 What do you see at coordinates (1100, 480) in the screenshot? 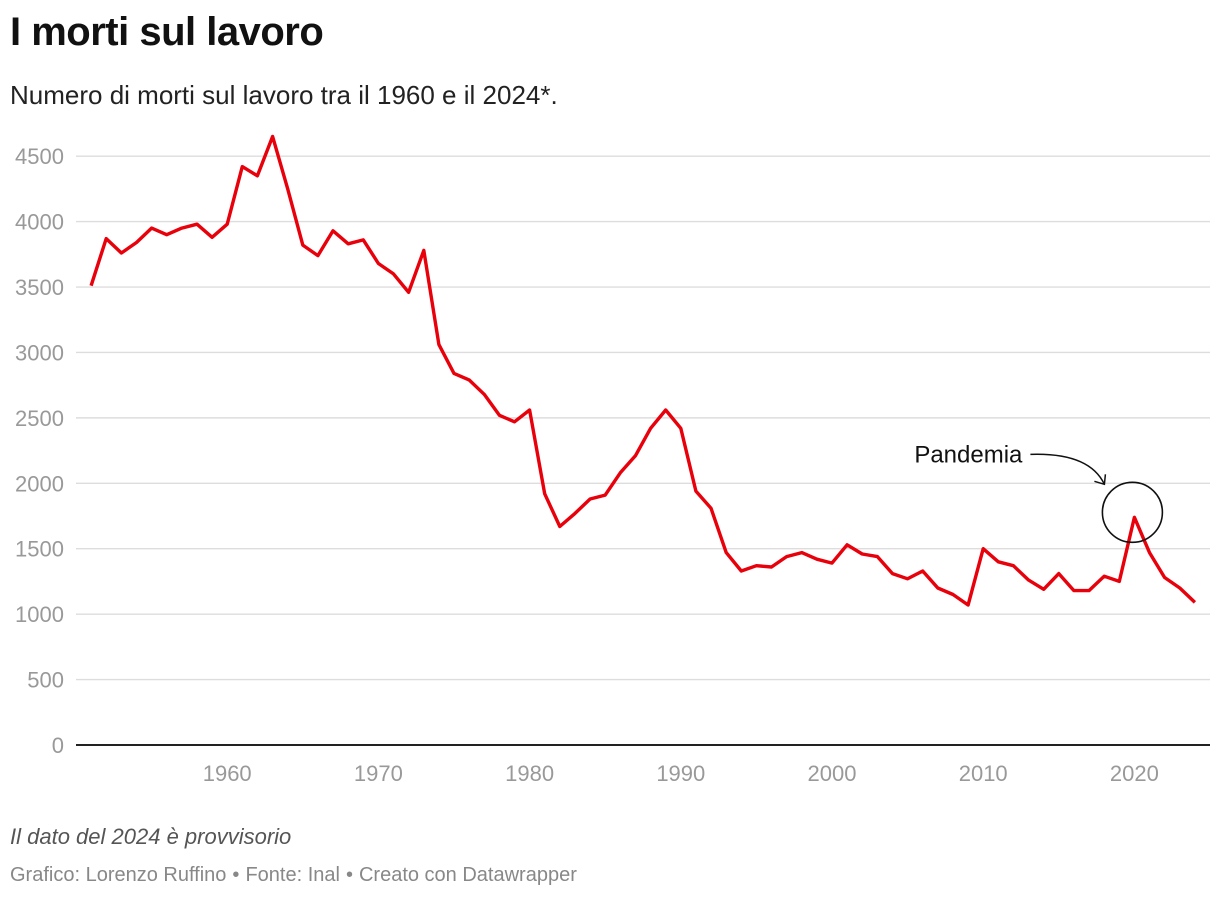
I see `annotation-arrowhead` at bounding box center [1100, 480].